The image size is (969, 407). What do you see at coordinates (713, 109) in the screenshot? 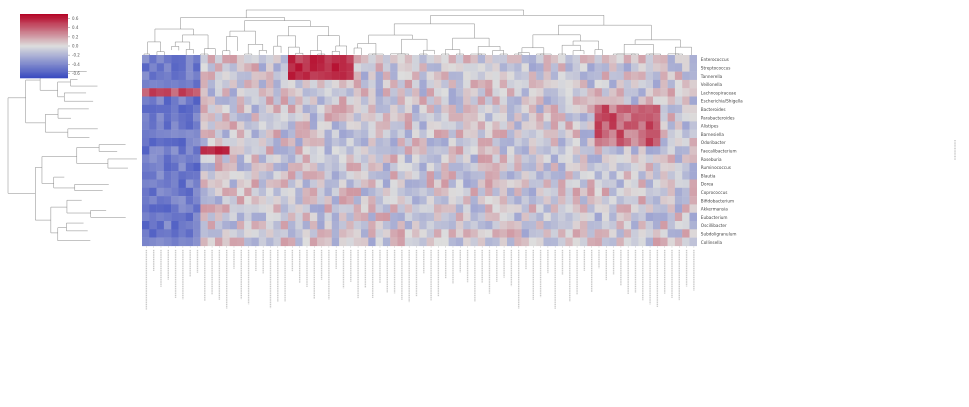
I see `row-label: Bacteroides` at bounding box center [713, 109].